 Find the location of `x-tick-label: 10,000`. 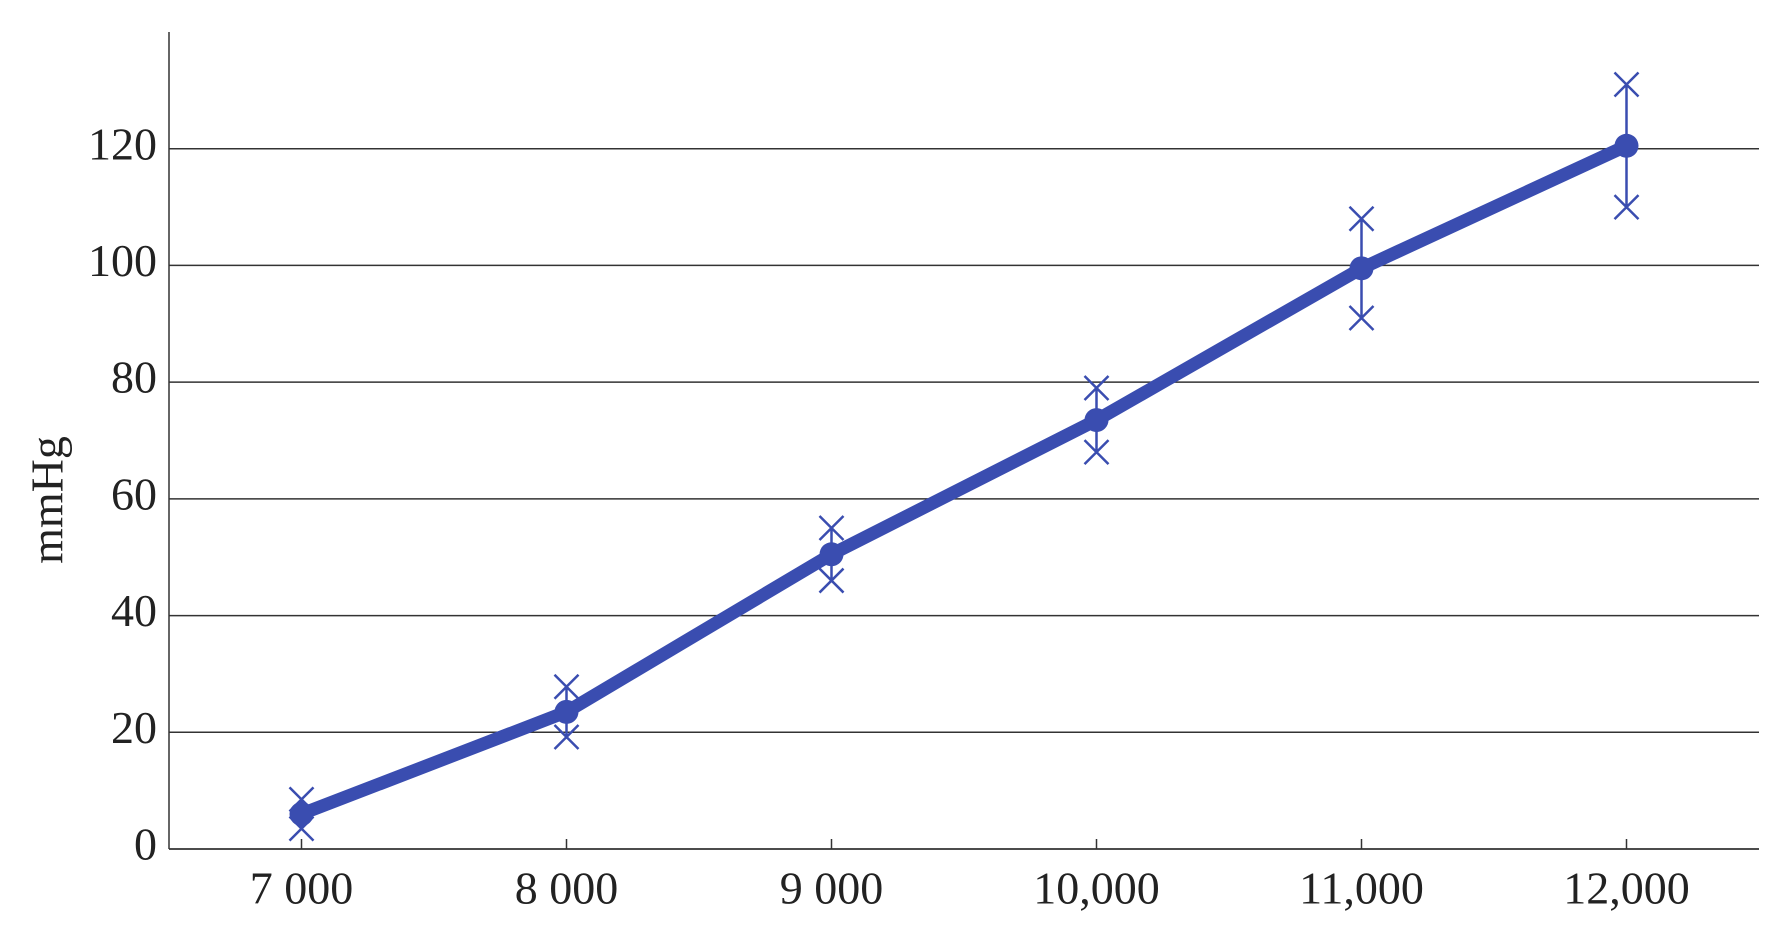

x-tick-label: 10,000 is located at coordinates (1096, 888).